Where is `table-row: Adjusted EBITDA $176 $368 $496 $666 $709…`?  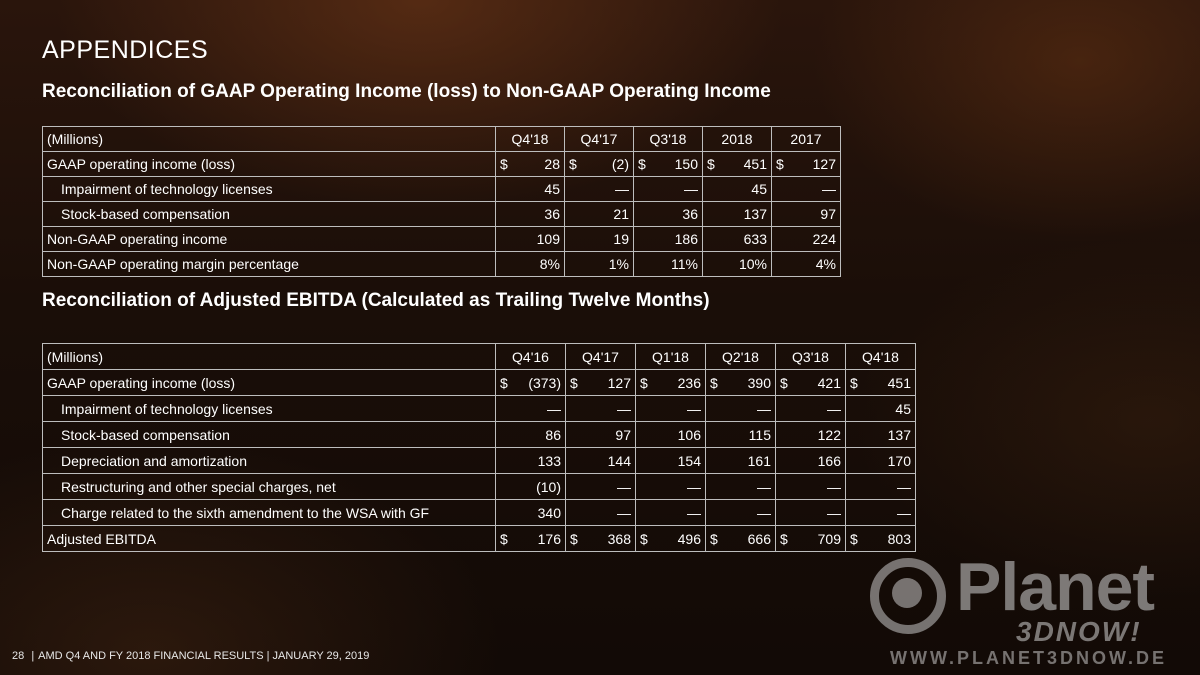
table-row: Adjusted EBITDA $176 $368 $496 $666 $709… is located at coordinates (479, 538).